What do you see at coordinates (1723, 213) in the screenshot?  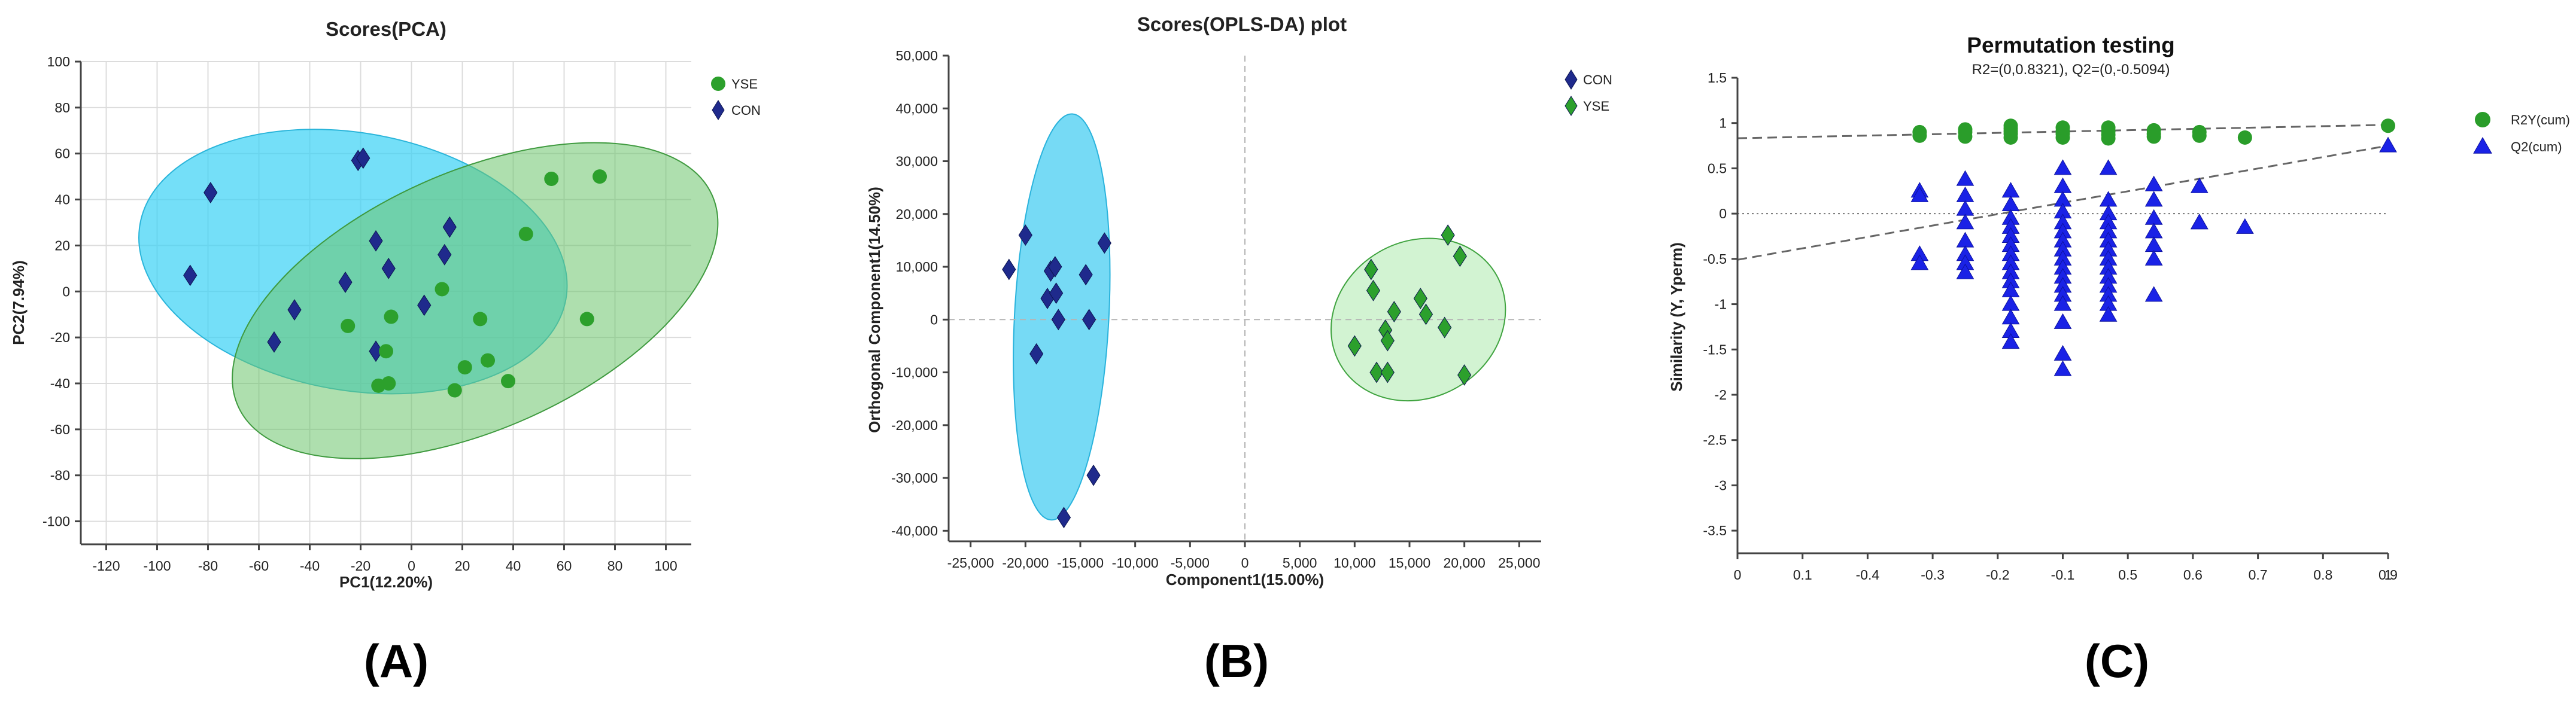 I see `perm-y-tick-label: 0` at bounding box center [1723, 213].